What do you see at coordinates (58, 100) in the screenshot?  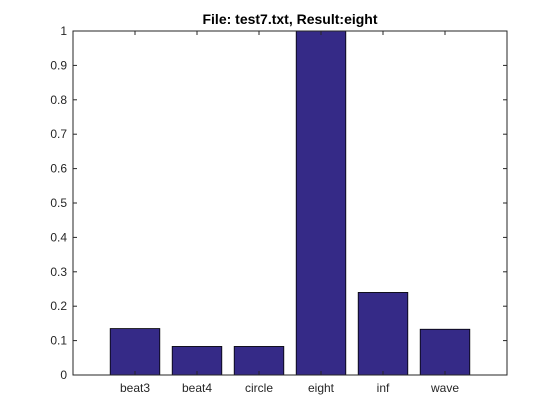 I see `y-tick-label: 0.8` at bounding box center [58, 100].